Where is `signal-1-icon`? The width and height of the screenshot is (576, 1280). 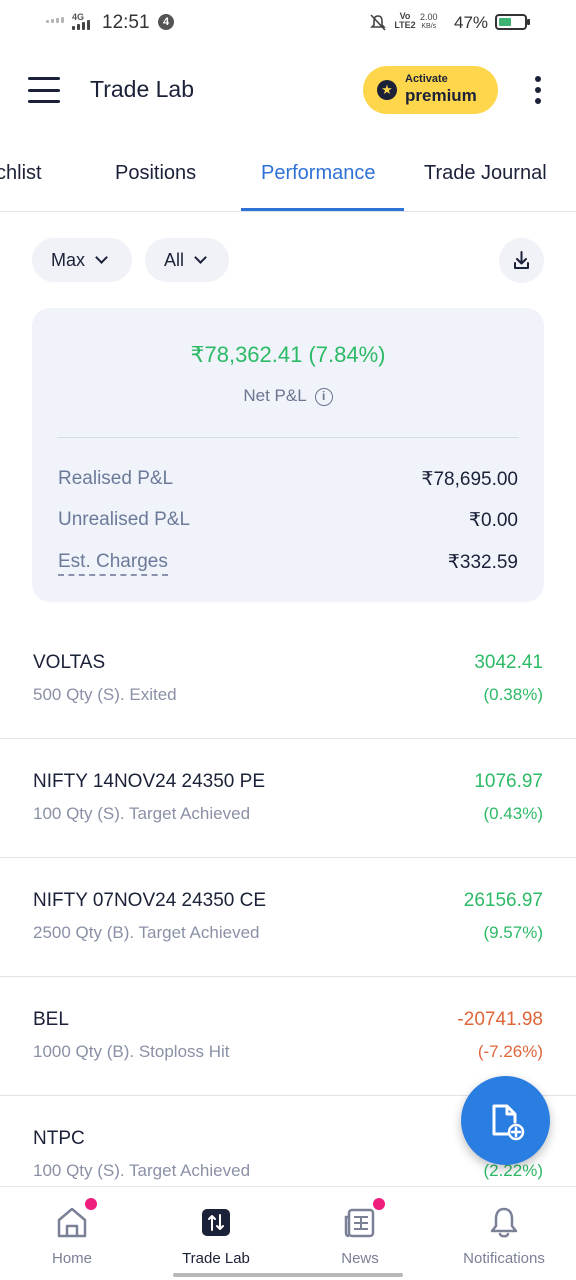 signal-1-icon is located at coordinates (55, 20).